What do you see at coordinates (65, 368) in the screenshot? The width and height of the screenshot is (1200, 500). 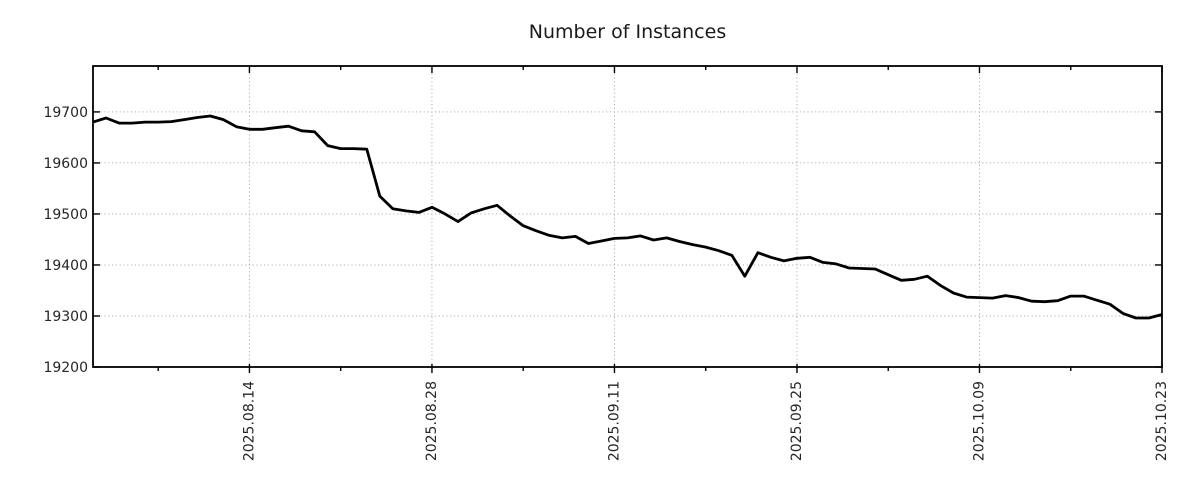 I see `y-tick-label: 19200` at bounding box center [65, 368].